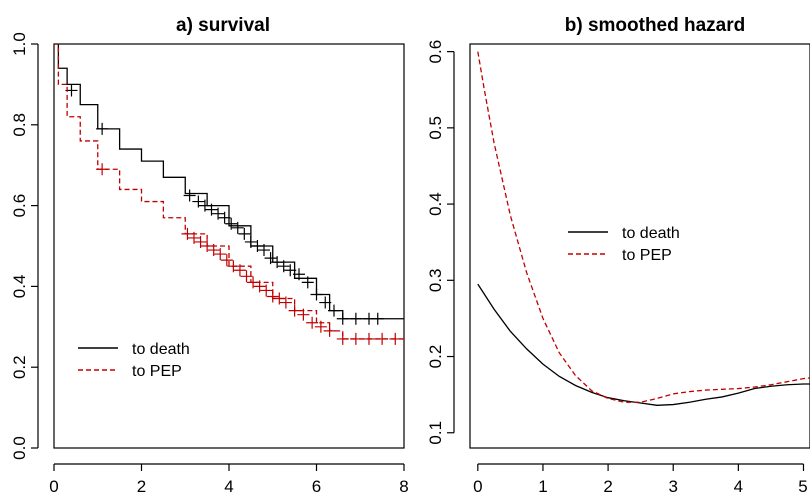 Image resolution: width=810 pixels, height=497 pixels. What do you see at coordinates (223, 25) in the screenshot?
I see `chart-title: a) survival` at bounding box center [223, 25].